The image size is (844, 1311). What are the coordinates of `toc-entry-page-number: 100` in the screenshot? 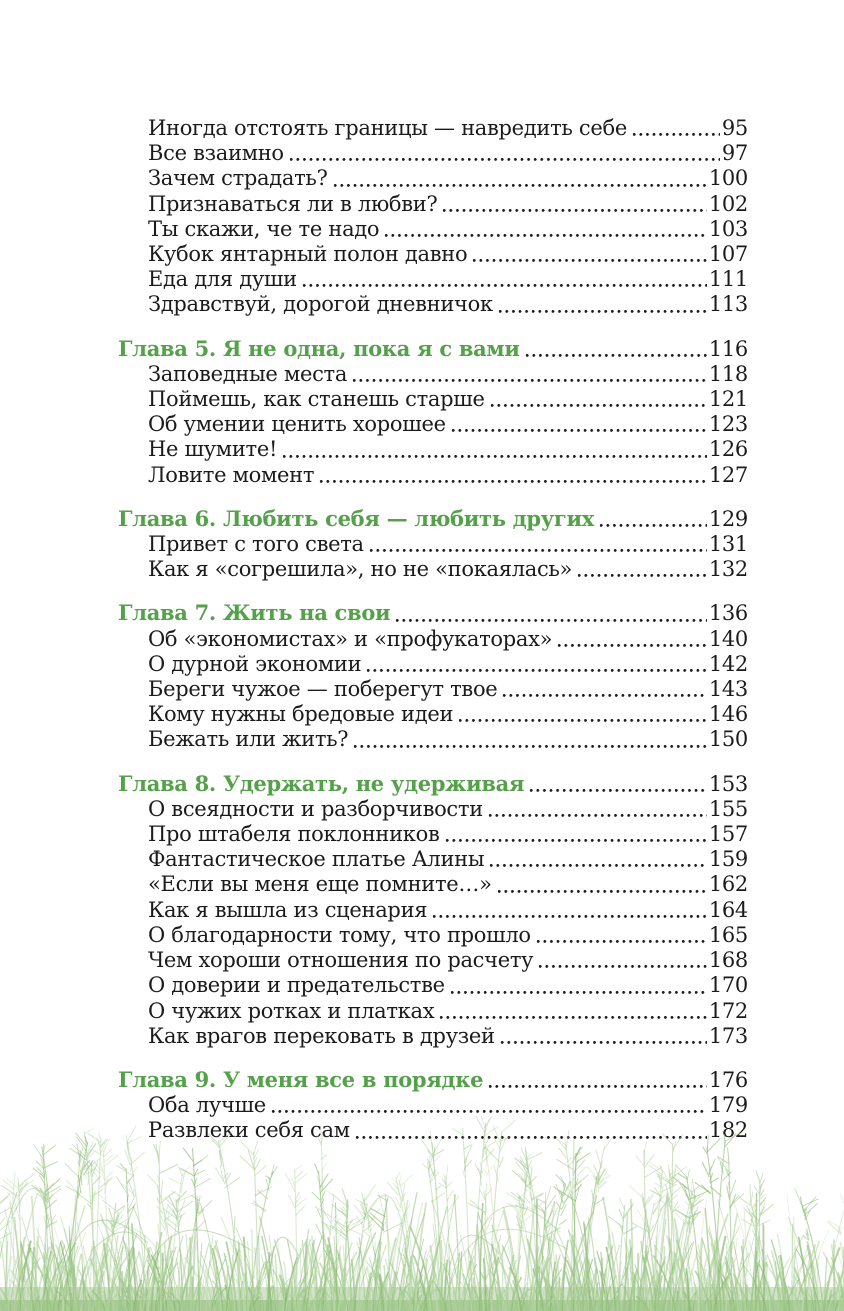 It's located at (728, 178).